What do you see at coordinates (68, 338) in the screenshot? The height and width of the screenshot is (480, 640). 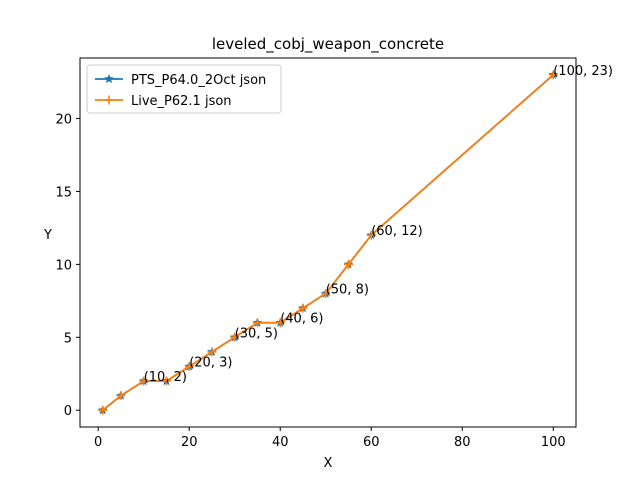 I see `y-tick-label: 5` at bounding box center [68, 338].